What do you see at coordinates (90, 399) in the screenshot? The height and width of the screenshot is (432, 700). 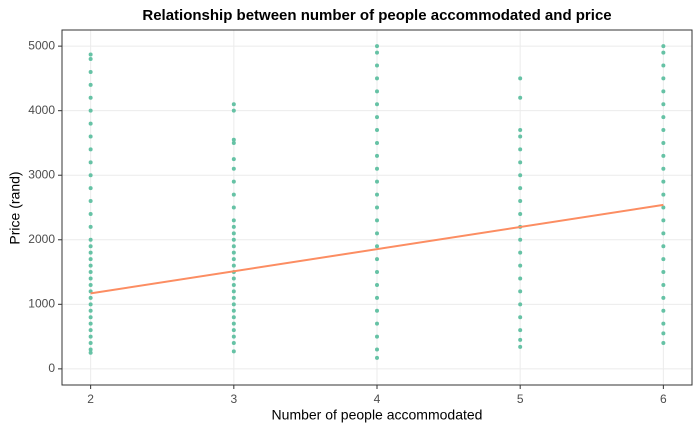 I see `x-tick-label: 2` at bounding box center [90, 399].